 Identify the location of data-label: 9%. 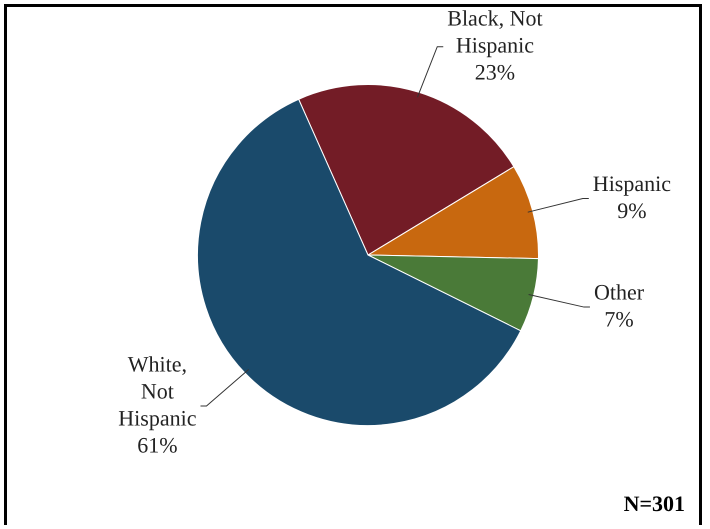
(632, 210).